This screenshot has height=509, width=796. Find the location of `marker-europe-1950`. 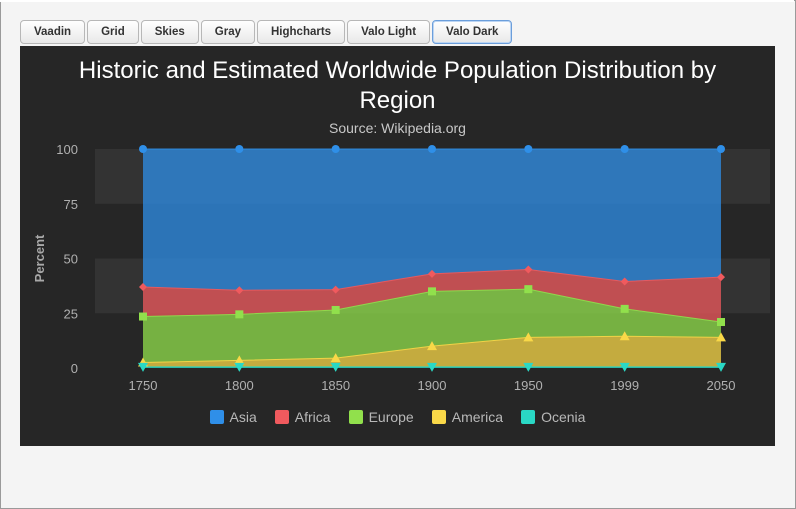

marker-europe-1950 is located at coordinates (528, 289).